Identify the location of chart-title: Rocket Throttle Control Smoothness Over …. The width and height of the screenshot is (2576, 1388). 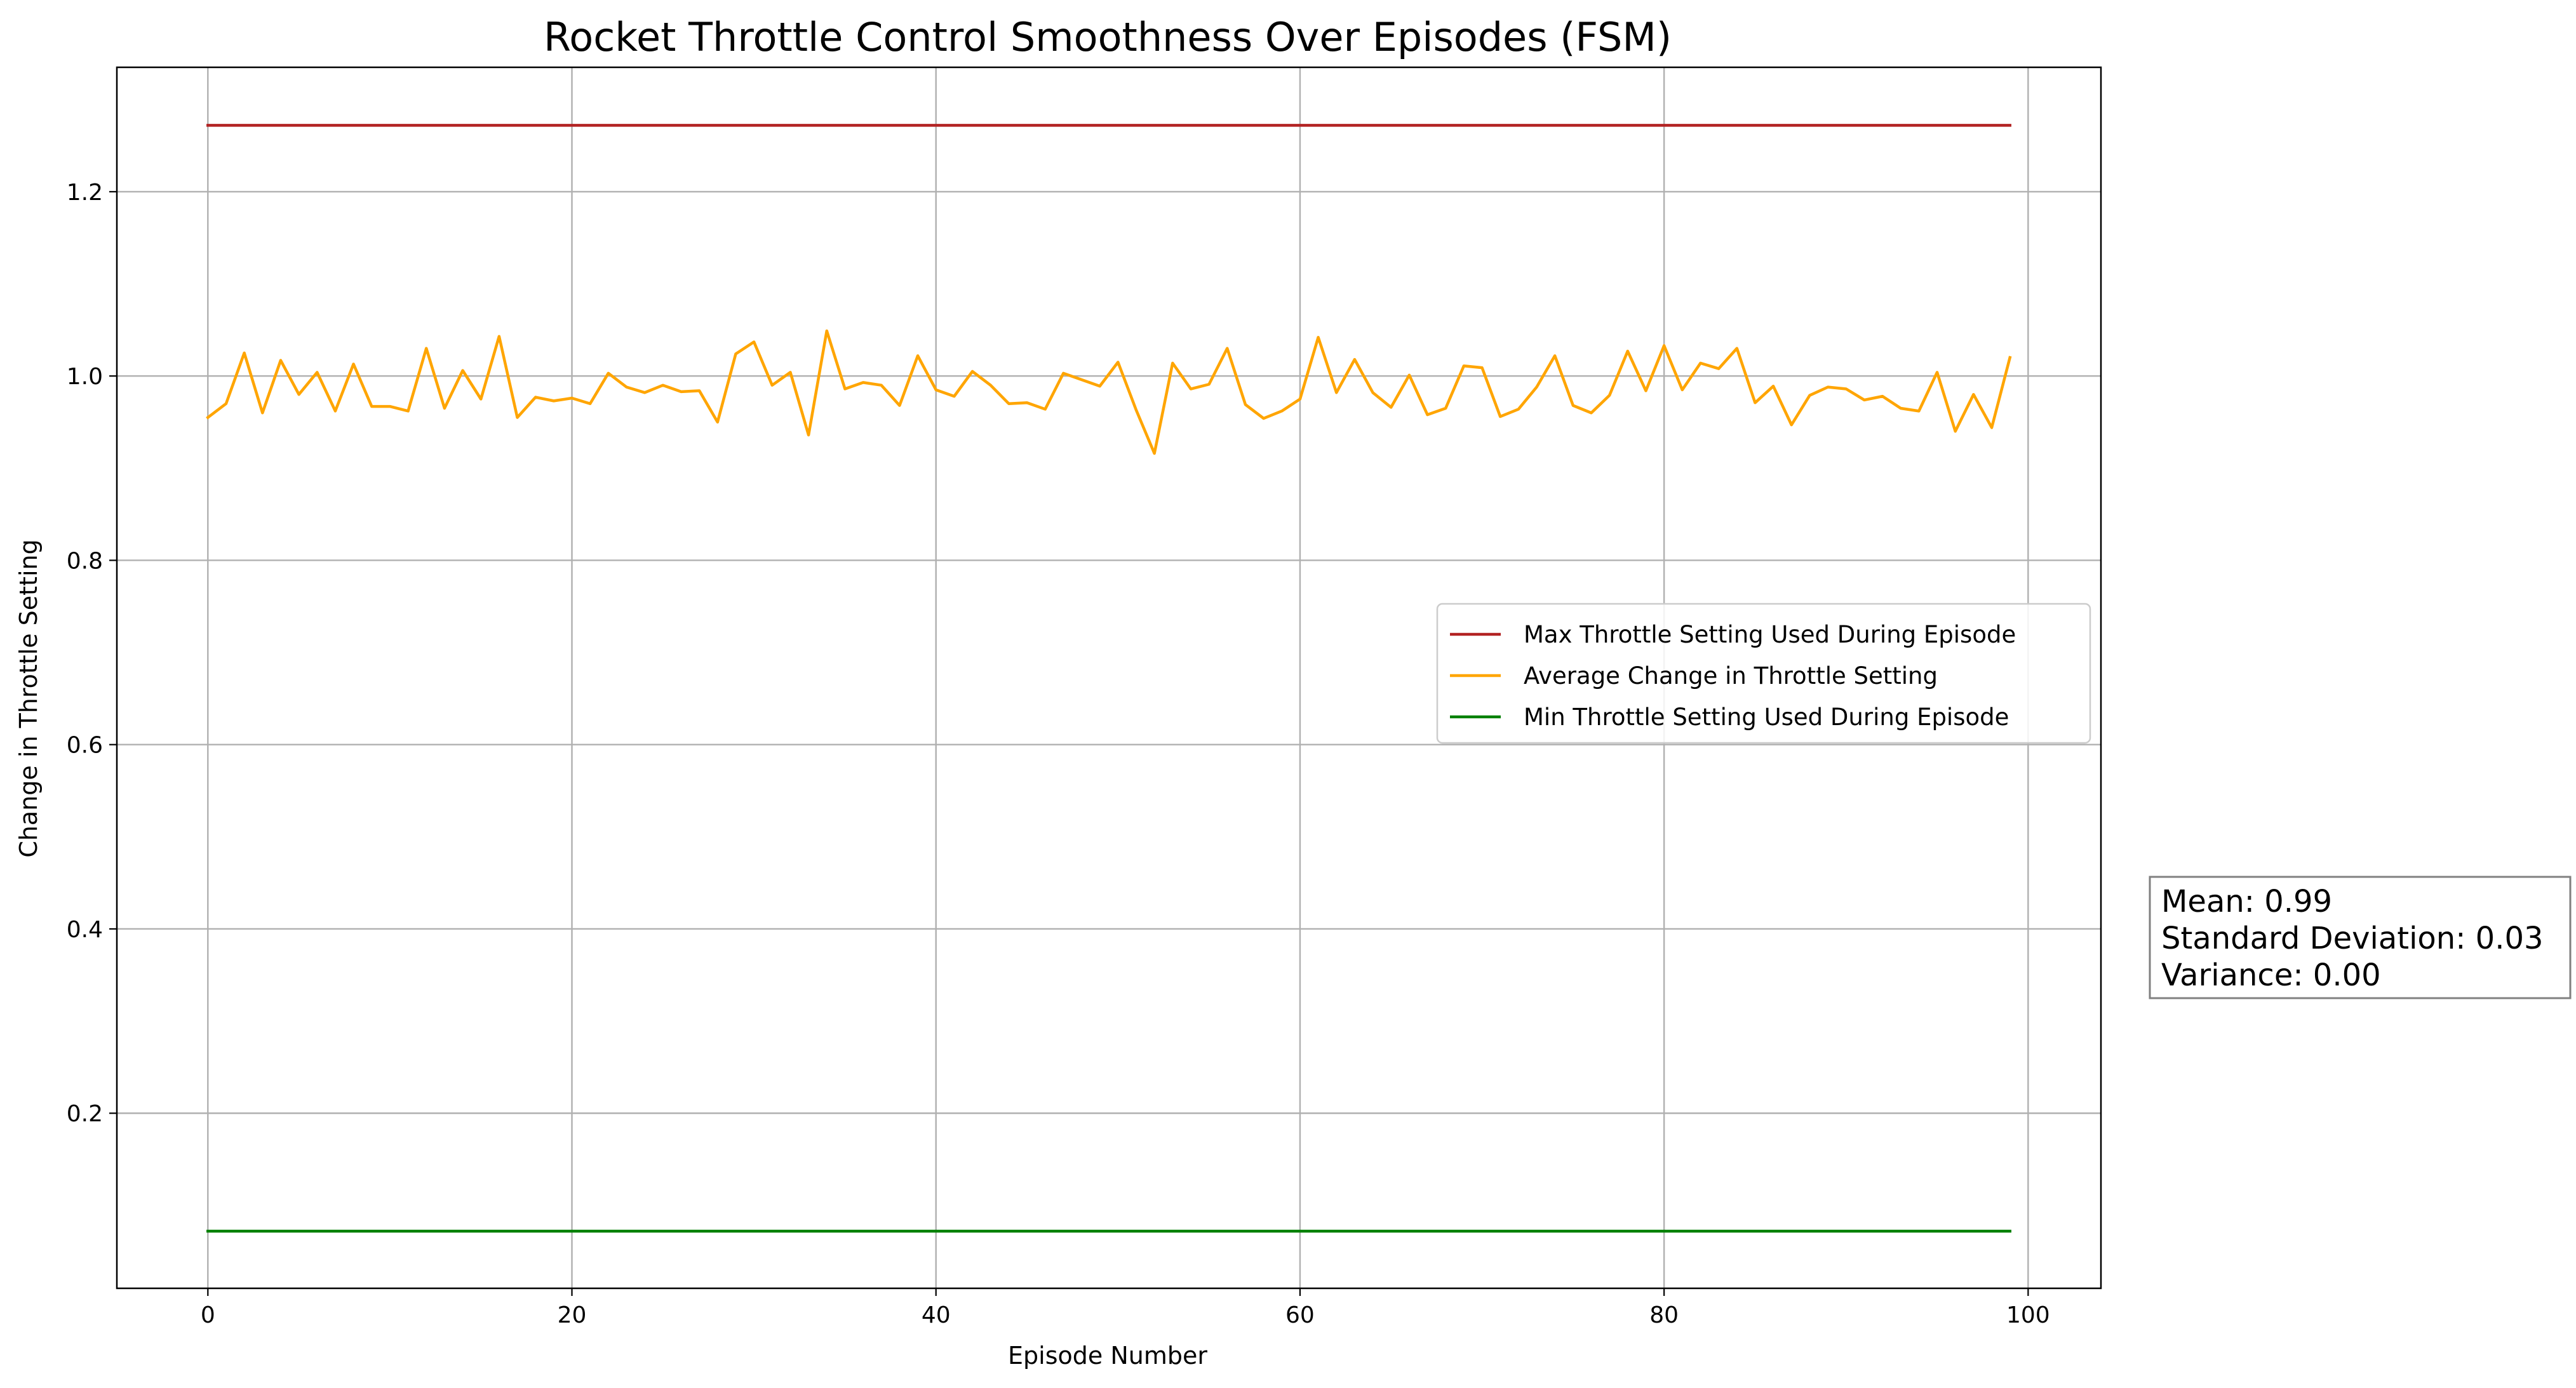
(1108, 37).